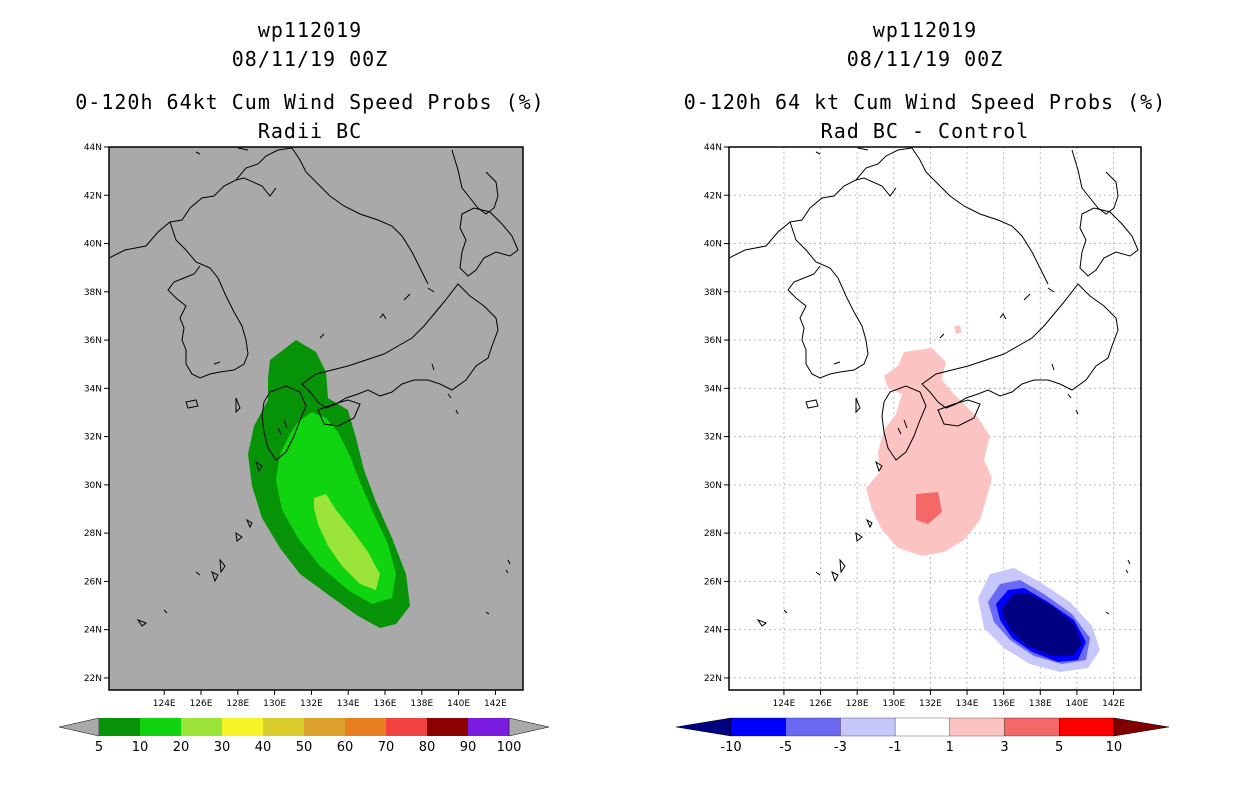 The image size is (1236, 800). What do you see at coordinates (785, 747) in the screenshot?
I see `right-colorbar-label: -5` at bounding box center [785, 747].